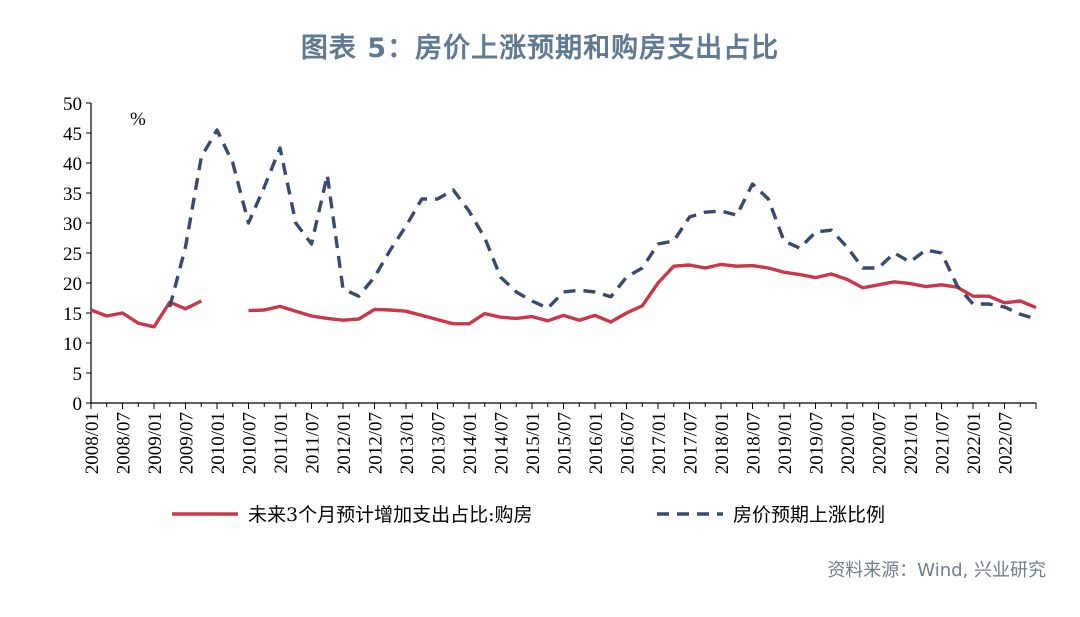  I want to click on x-tick-label: 2009/01, so click(155, 443).